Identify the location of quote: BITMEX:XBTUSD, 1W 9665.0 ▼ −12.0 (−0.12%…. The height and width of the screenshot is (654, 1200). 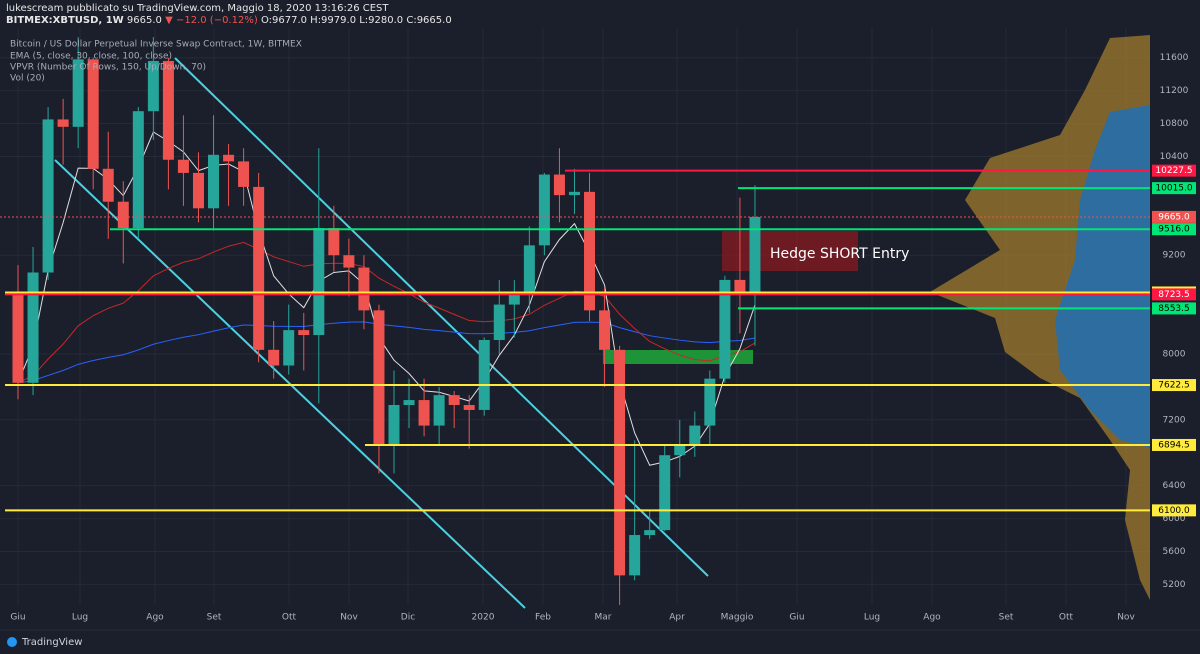
(229, 20).